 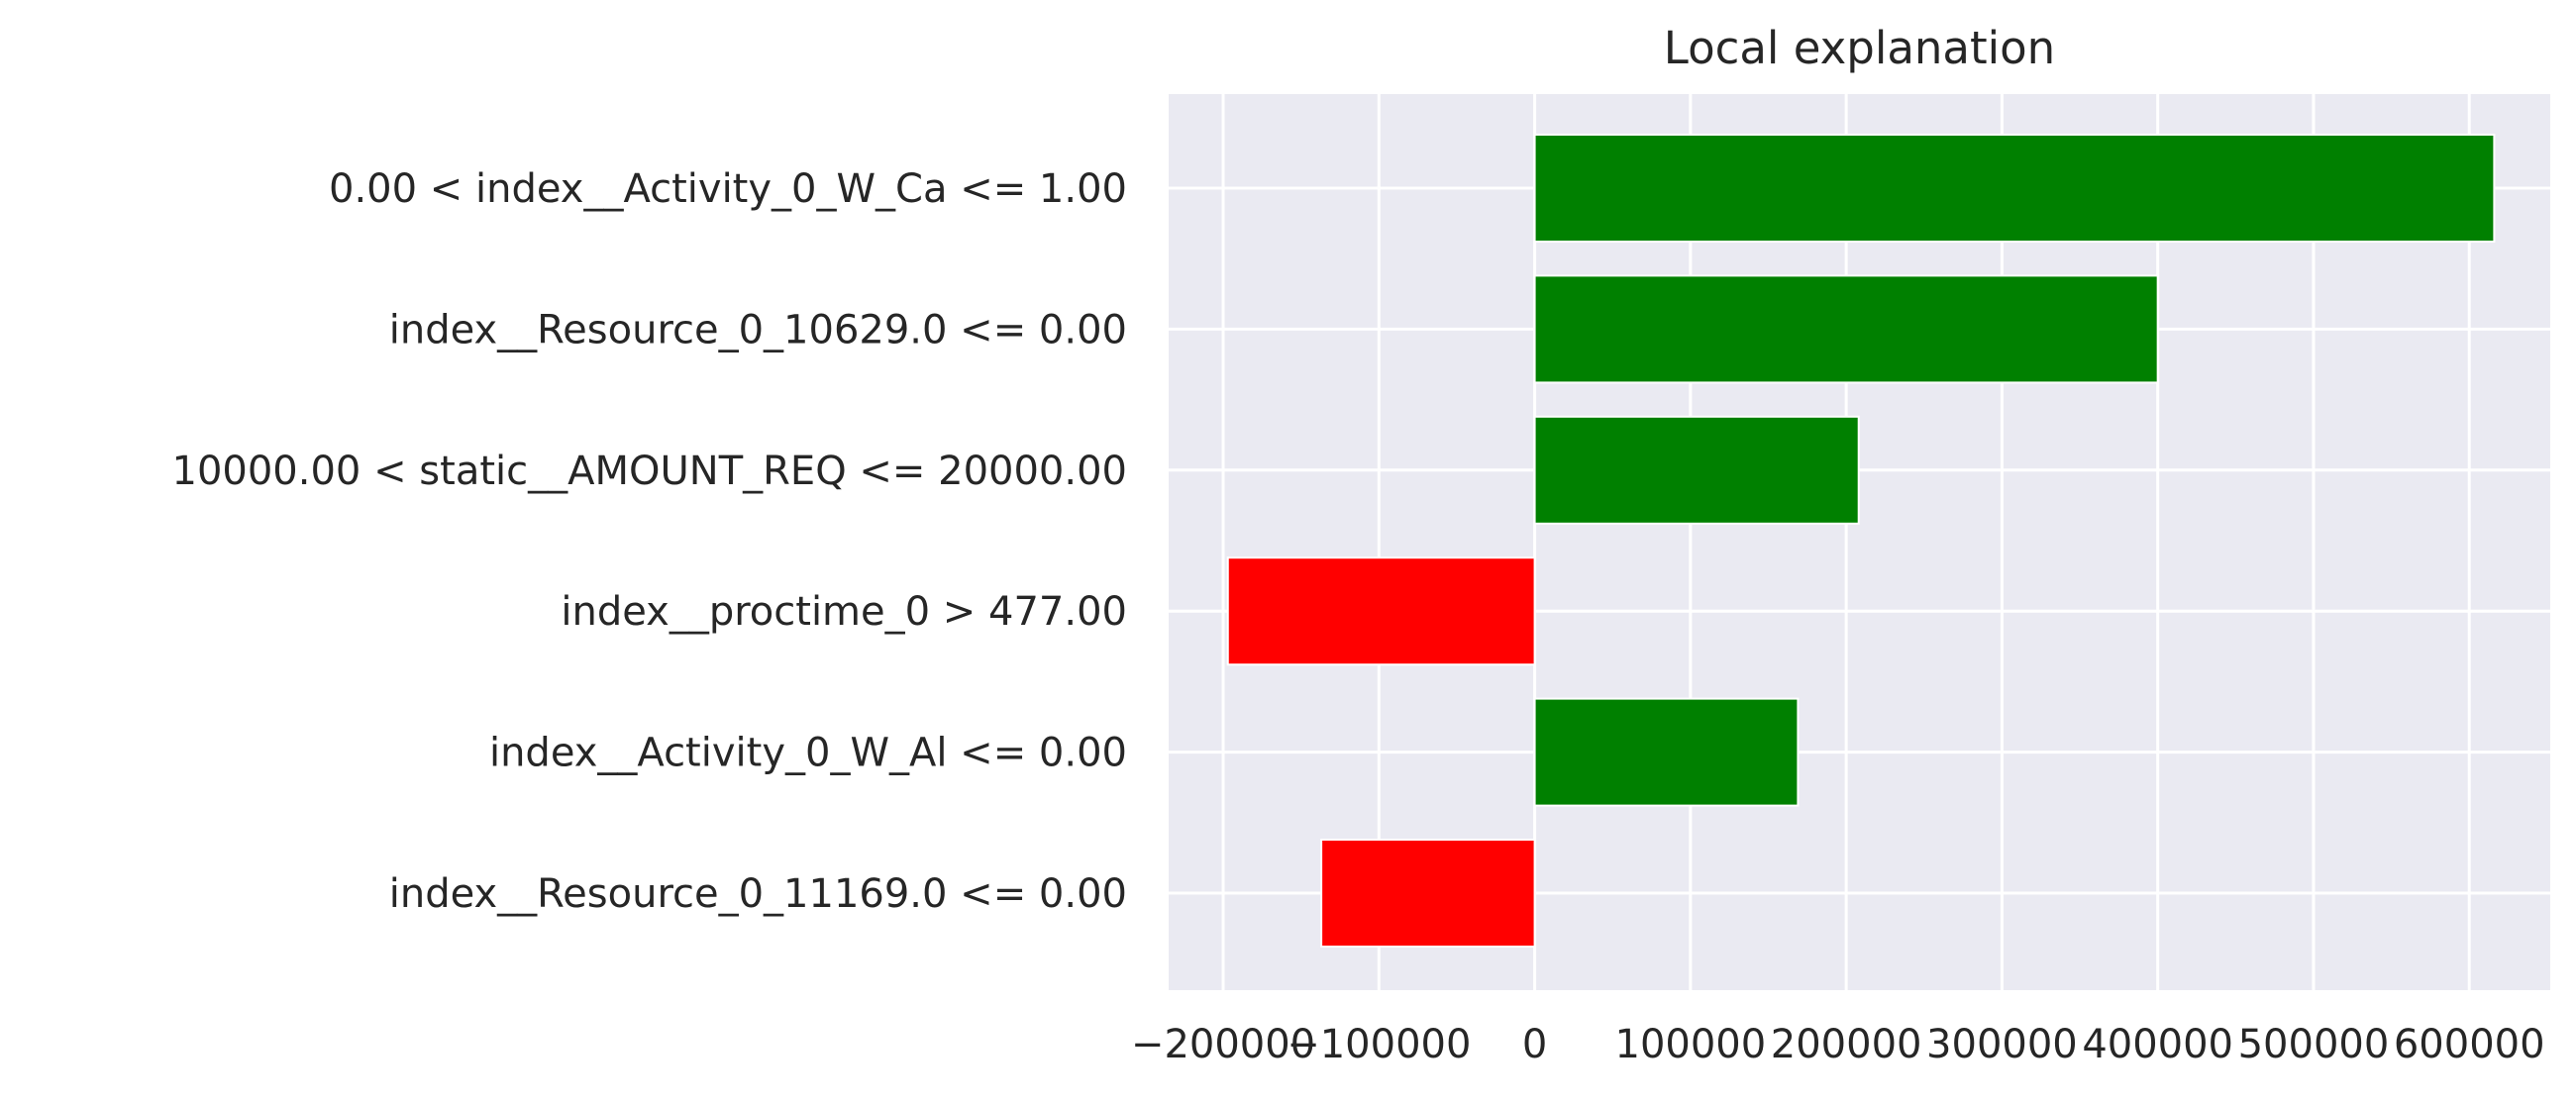 What do you see at coordinates (1859, 48) in the screenshot?
I see `chart-title: Local explanation` at bounding box center [1859, 48].